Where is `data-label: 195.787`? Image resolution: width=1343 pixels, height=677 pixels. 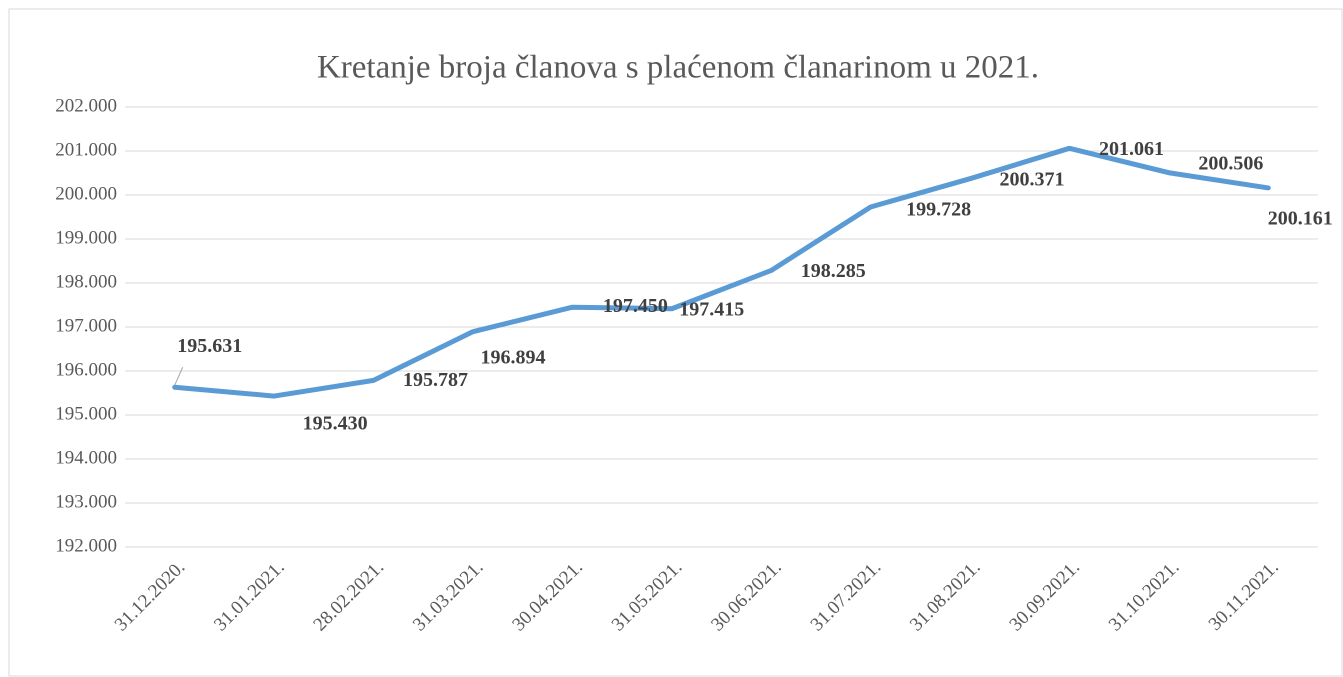 data-label: 195.787 is located at coordinates (435, 380).